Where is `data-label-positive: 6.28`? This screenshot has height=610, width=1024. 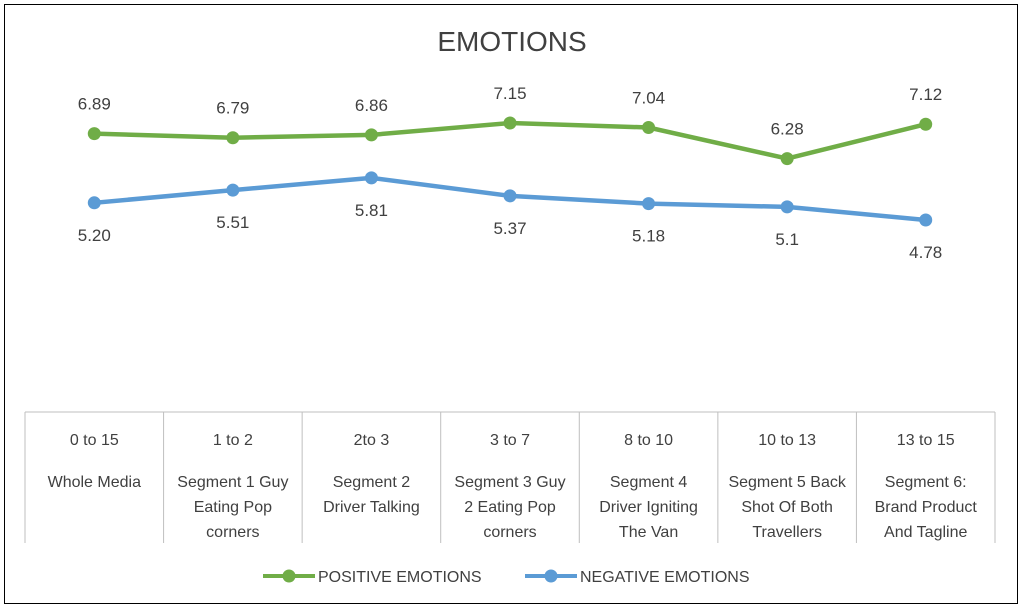 data-label-positive: 6.28 is located at coordinates (787, 129).